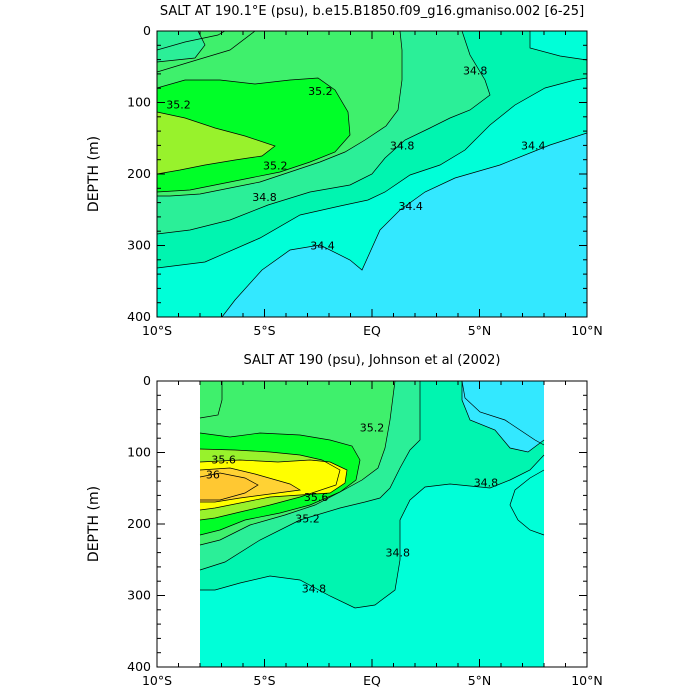 This screenshot has width=700, height=700. What do you see at coordinates (94, 524) in the screenshot?
I see `observation-y-axis-label: DEPTH (m)` at bounding box center [94, 524].